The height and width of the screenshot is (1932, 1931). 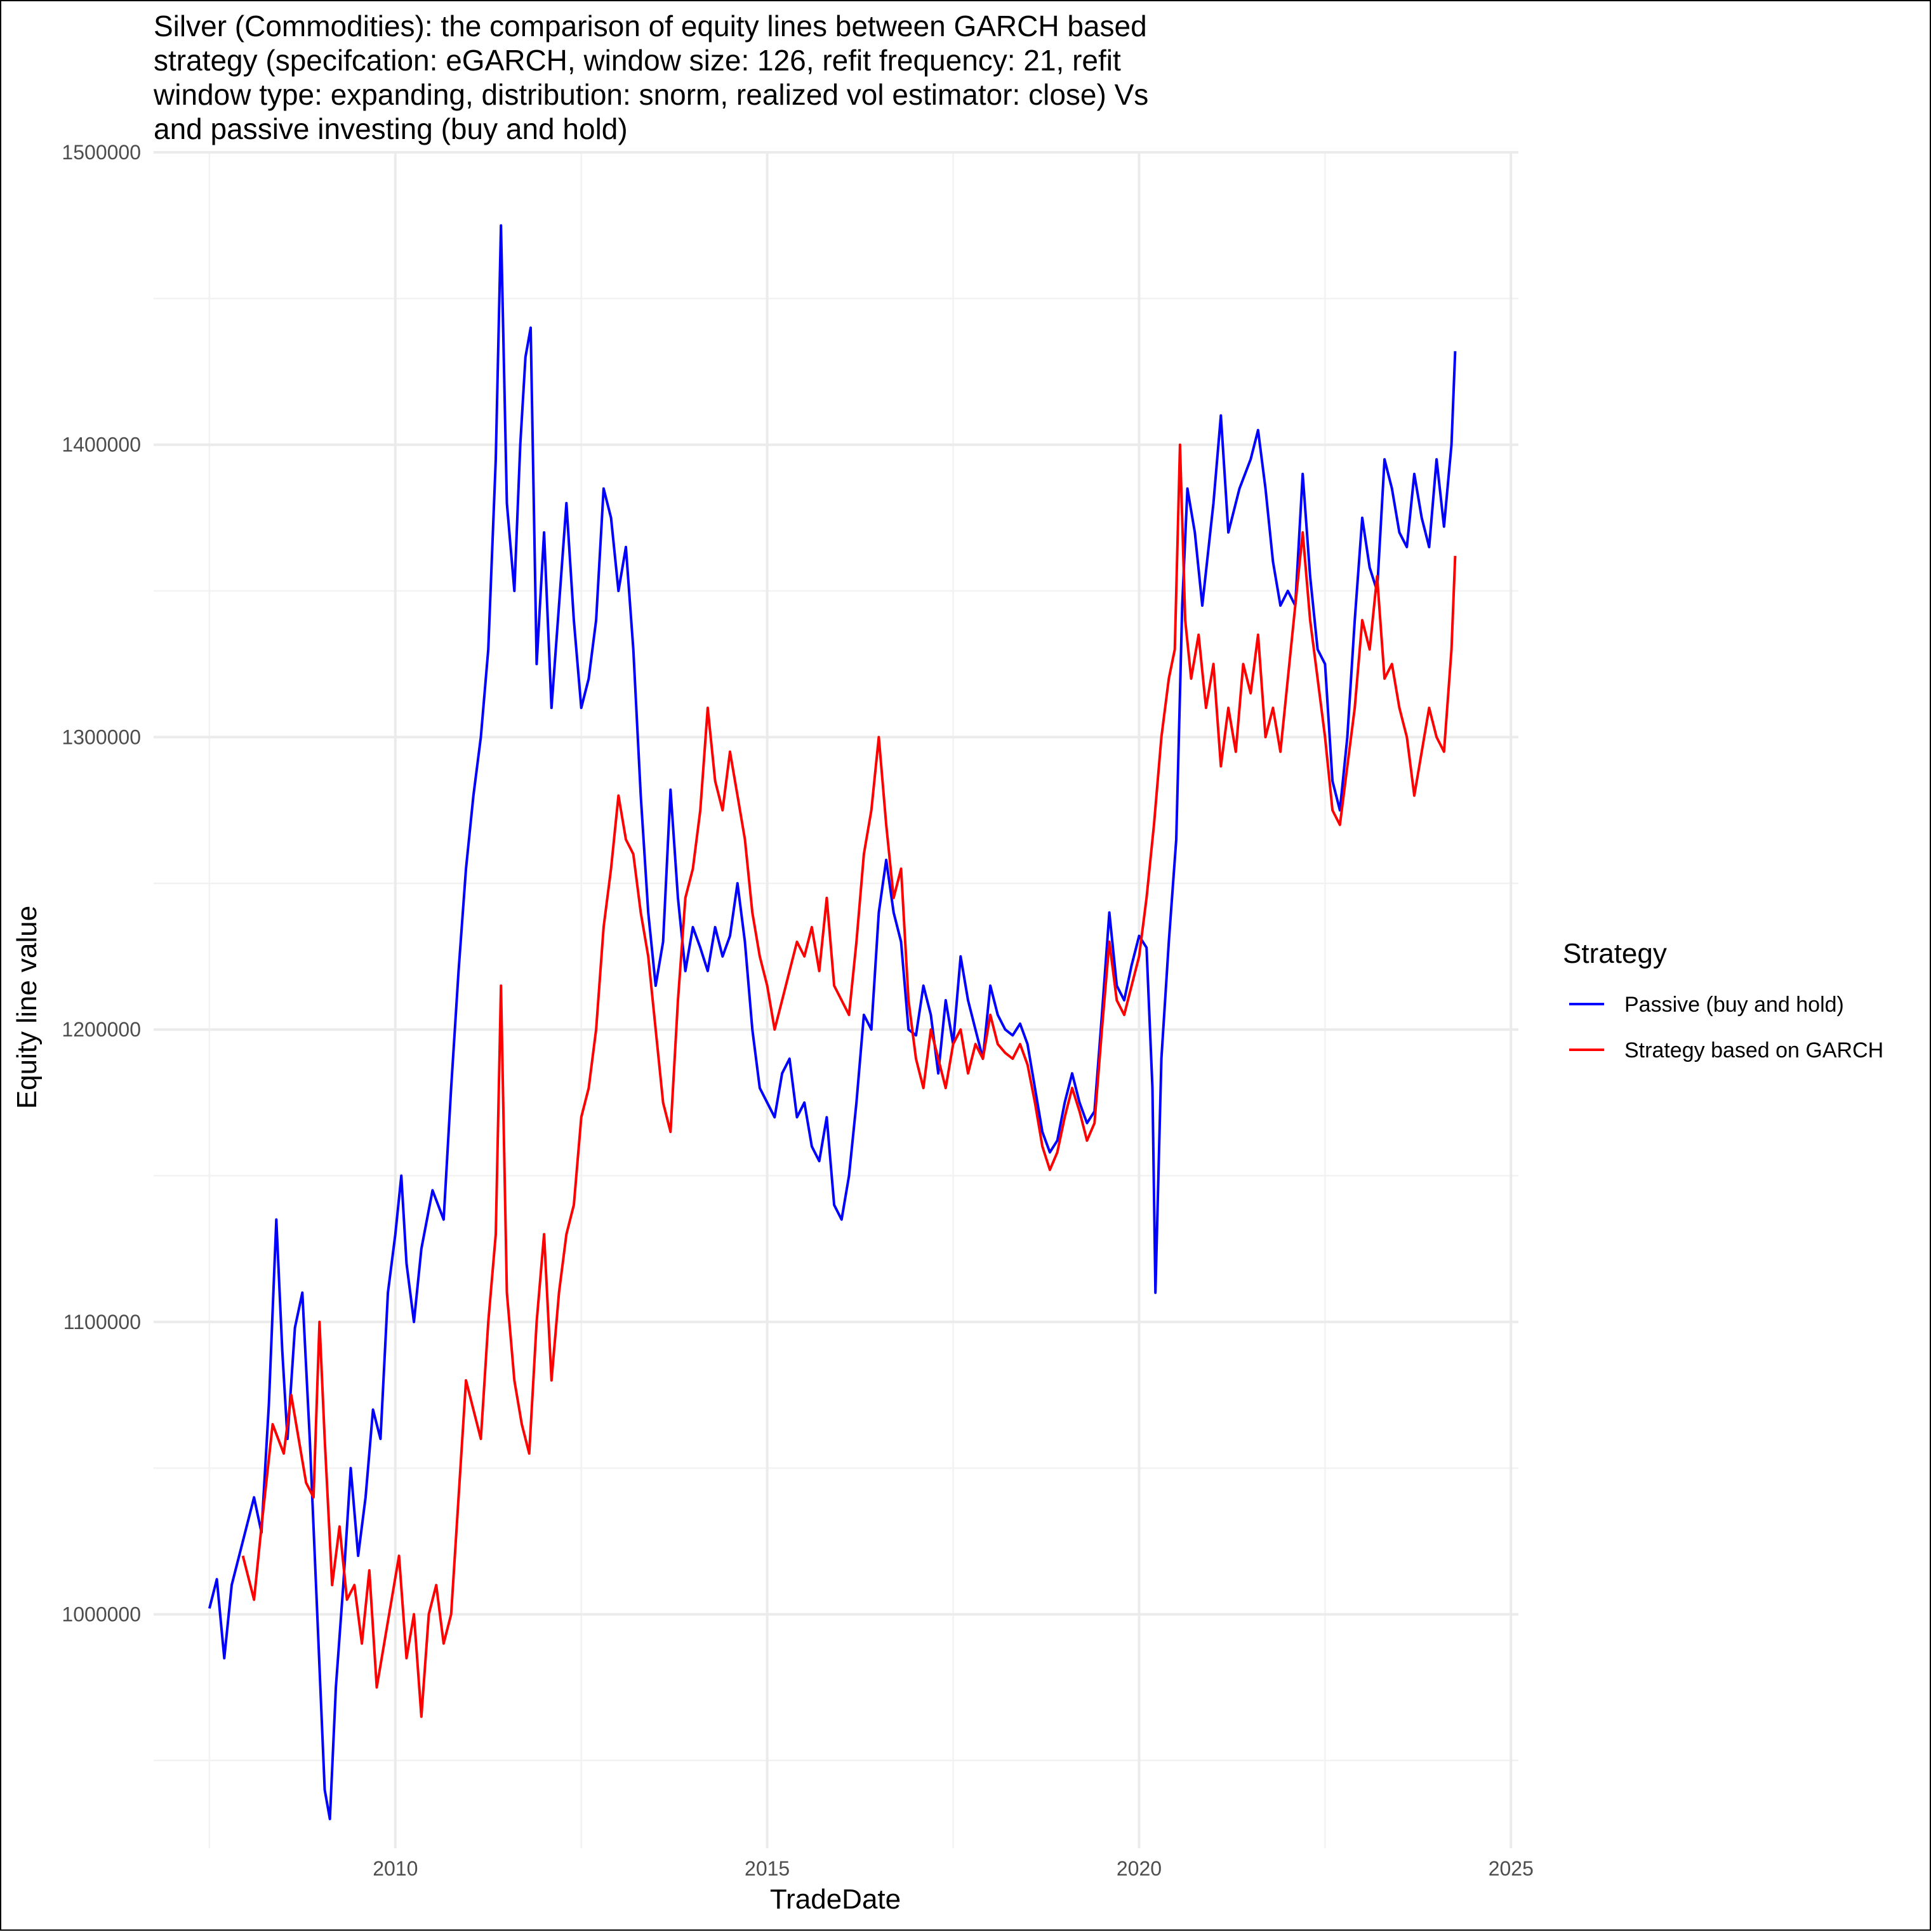 What do you see at coordinates (102, 1322) in the screenshot?
I see `y-tick-label: 1100000` at bounding box center [102, 1322].